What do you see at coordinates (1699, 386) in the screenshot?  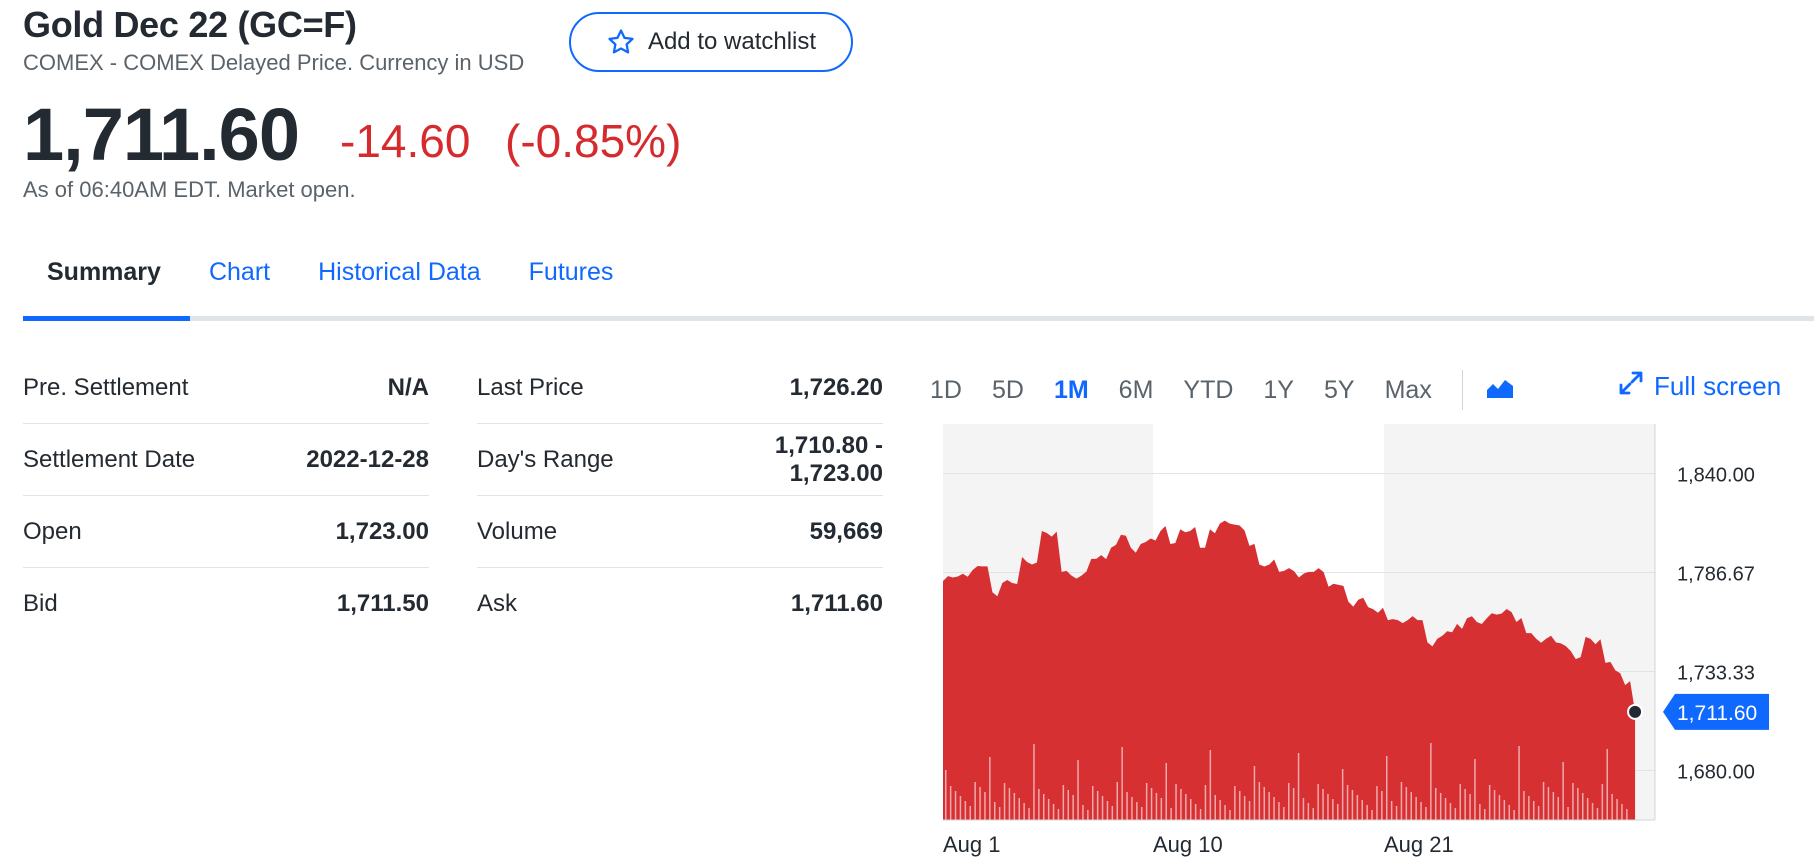 I see `fullscreen-button: Full screen` at bounding box center [1699, 386].